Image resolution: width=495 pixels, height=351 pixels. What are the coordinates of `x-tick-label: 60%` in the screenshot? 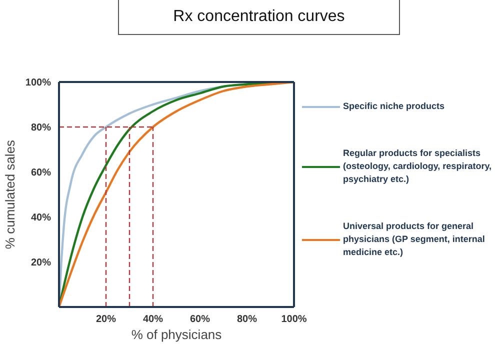 It's located at (200, 320).